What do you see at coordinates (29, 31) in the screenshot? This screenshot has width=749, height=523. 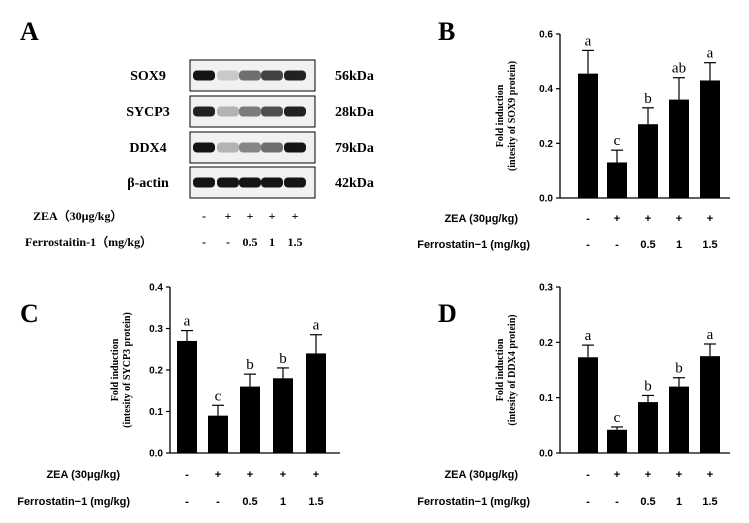 I see `panel-a-letter: A` at bounding box center [29, 31].